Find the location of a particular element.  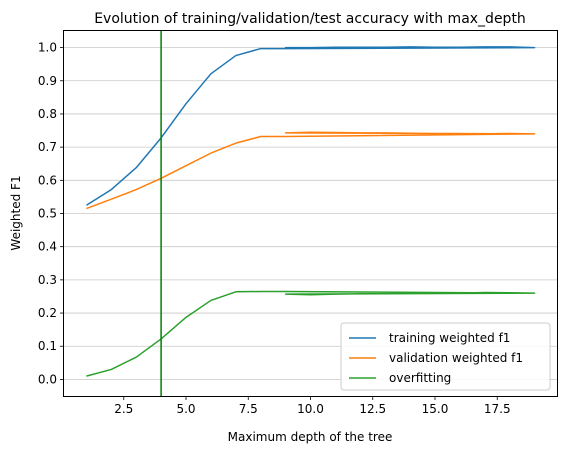

x-tick-label: 5.0 is located at coordinates (185, 409).